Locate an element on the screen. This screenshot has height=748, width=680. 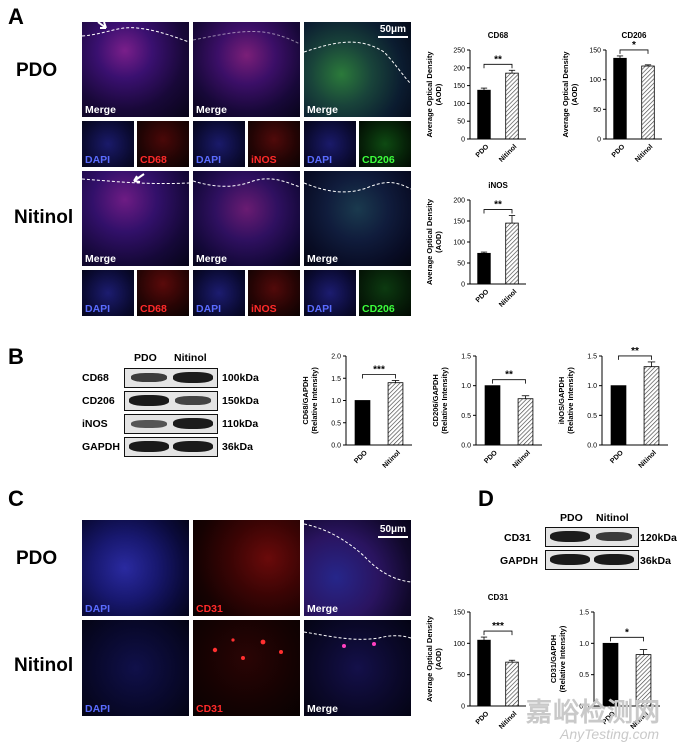
wb-b-size-36: 36kDa is located at coordinates (237, 447).